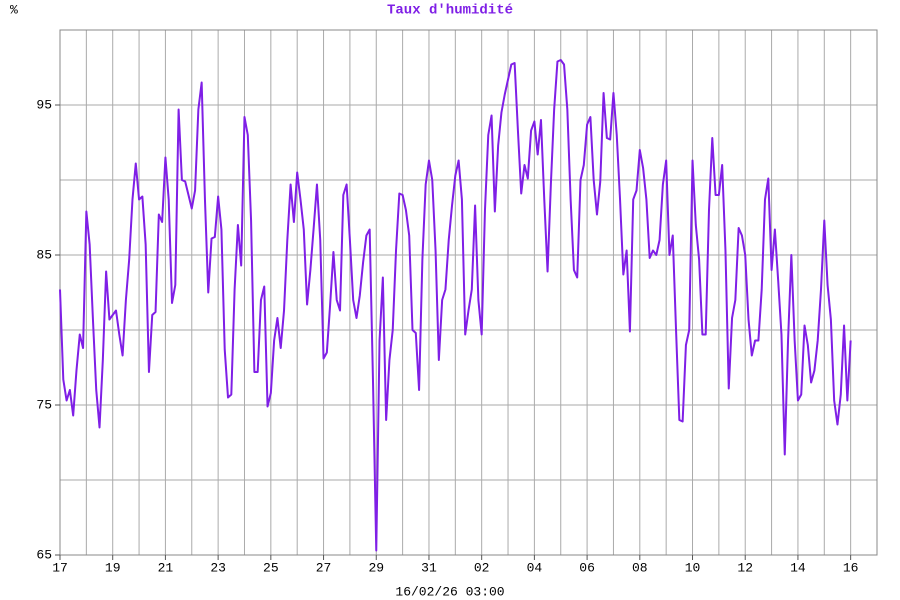 The width and height of the screenshot is (900, 600). I want to click on chart-title: Taux d'humidité, so click(450, 11).